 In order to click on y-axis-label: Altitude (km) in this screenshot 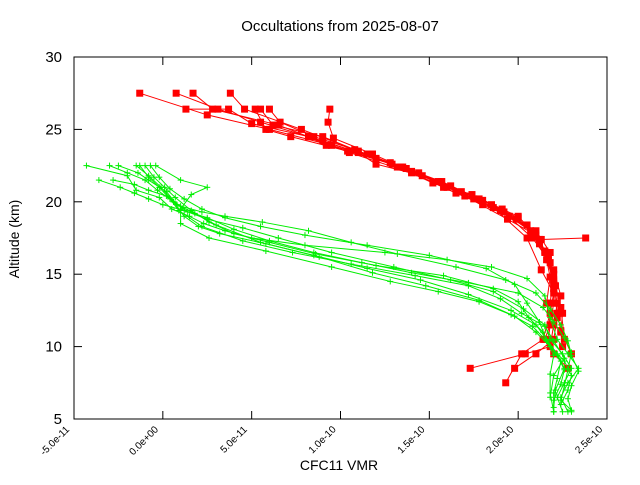, I will do `click(14, 239)`.